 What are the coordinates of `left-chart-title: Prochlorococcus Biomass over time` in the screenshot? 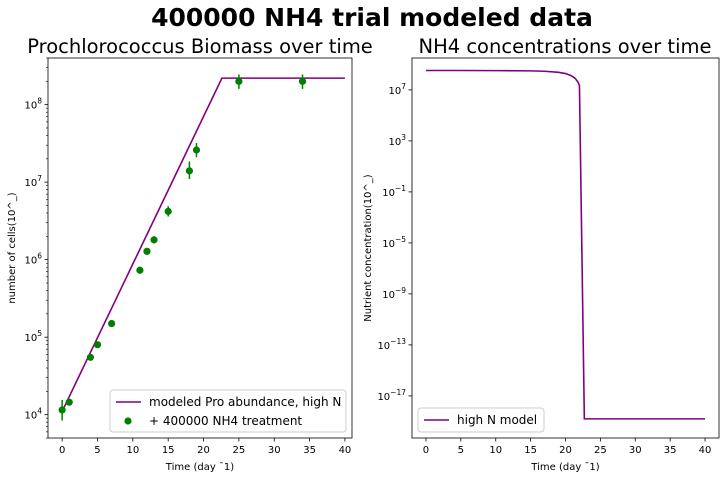 It's located at (200, 46).